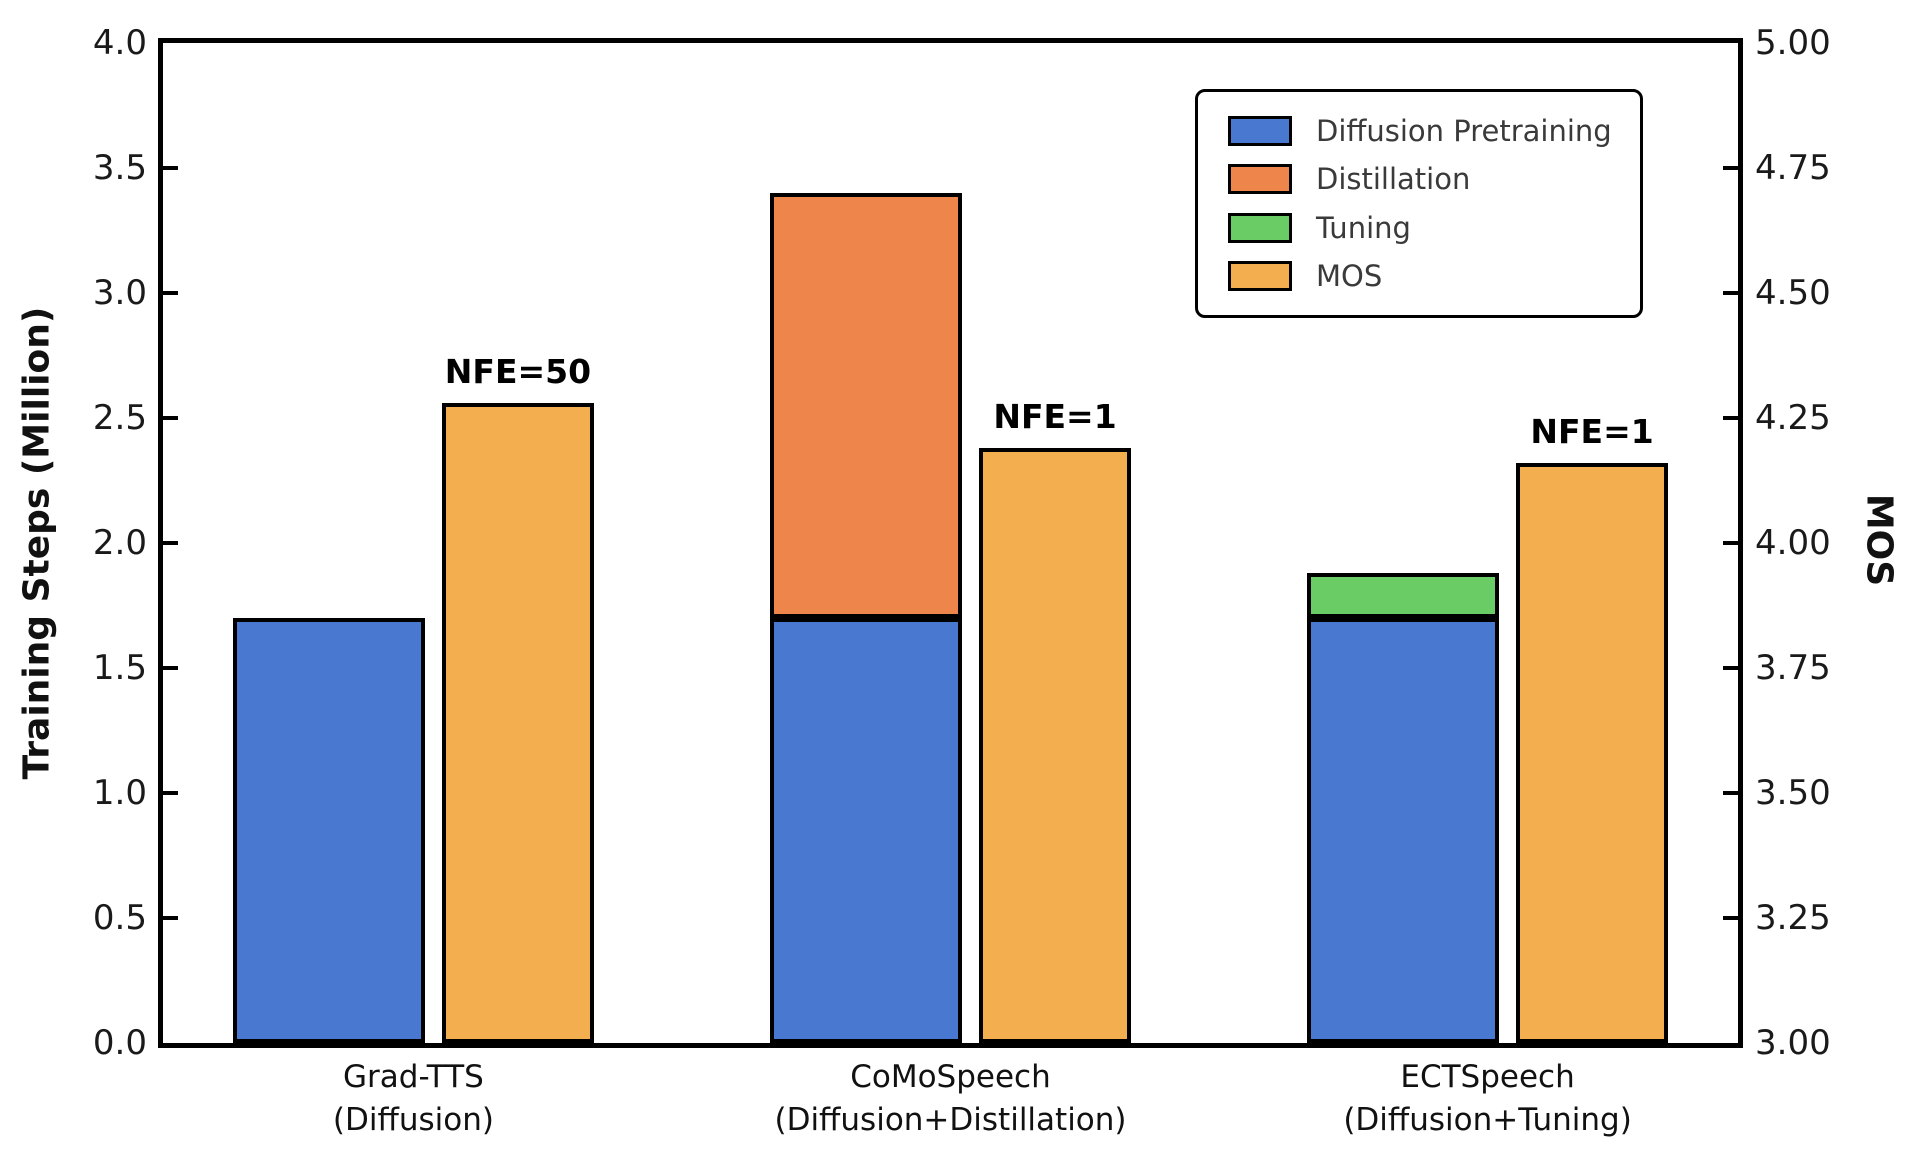 The image size is (1924, 1164). What do you see at coordinates (950, 1077) in the screenshot?
I see `x-category-line1: CoMoSpeech` at bounding box center [950, 1077].